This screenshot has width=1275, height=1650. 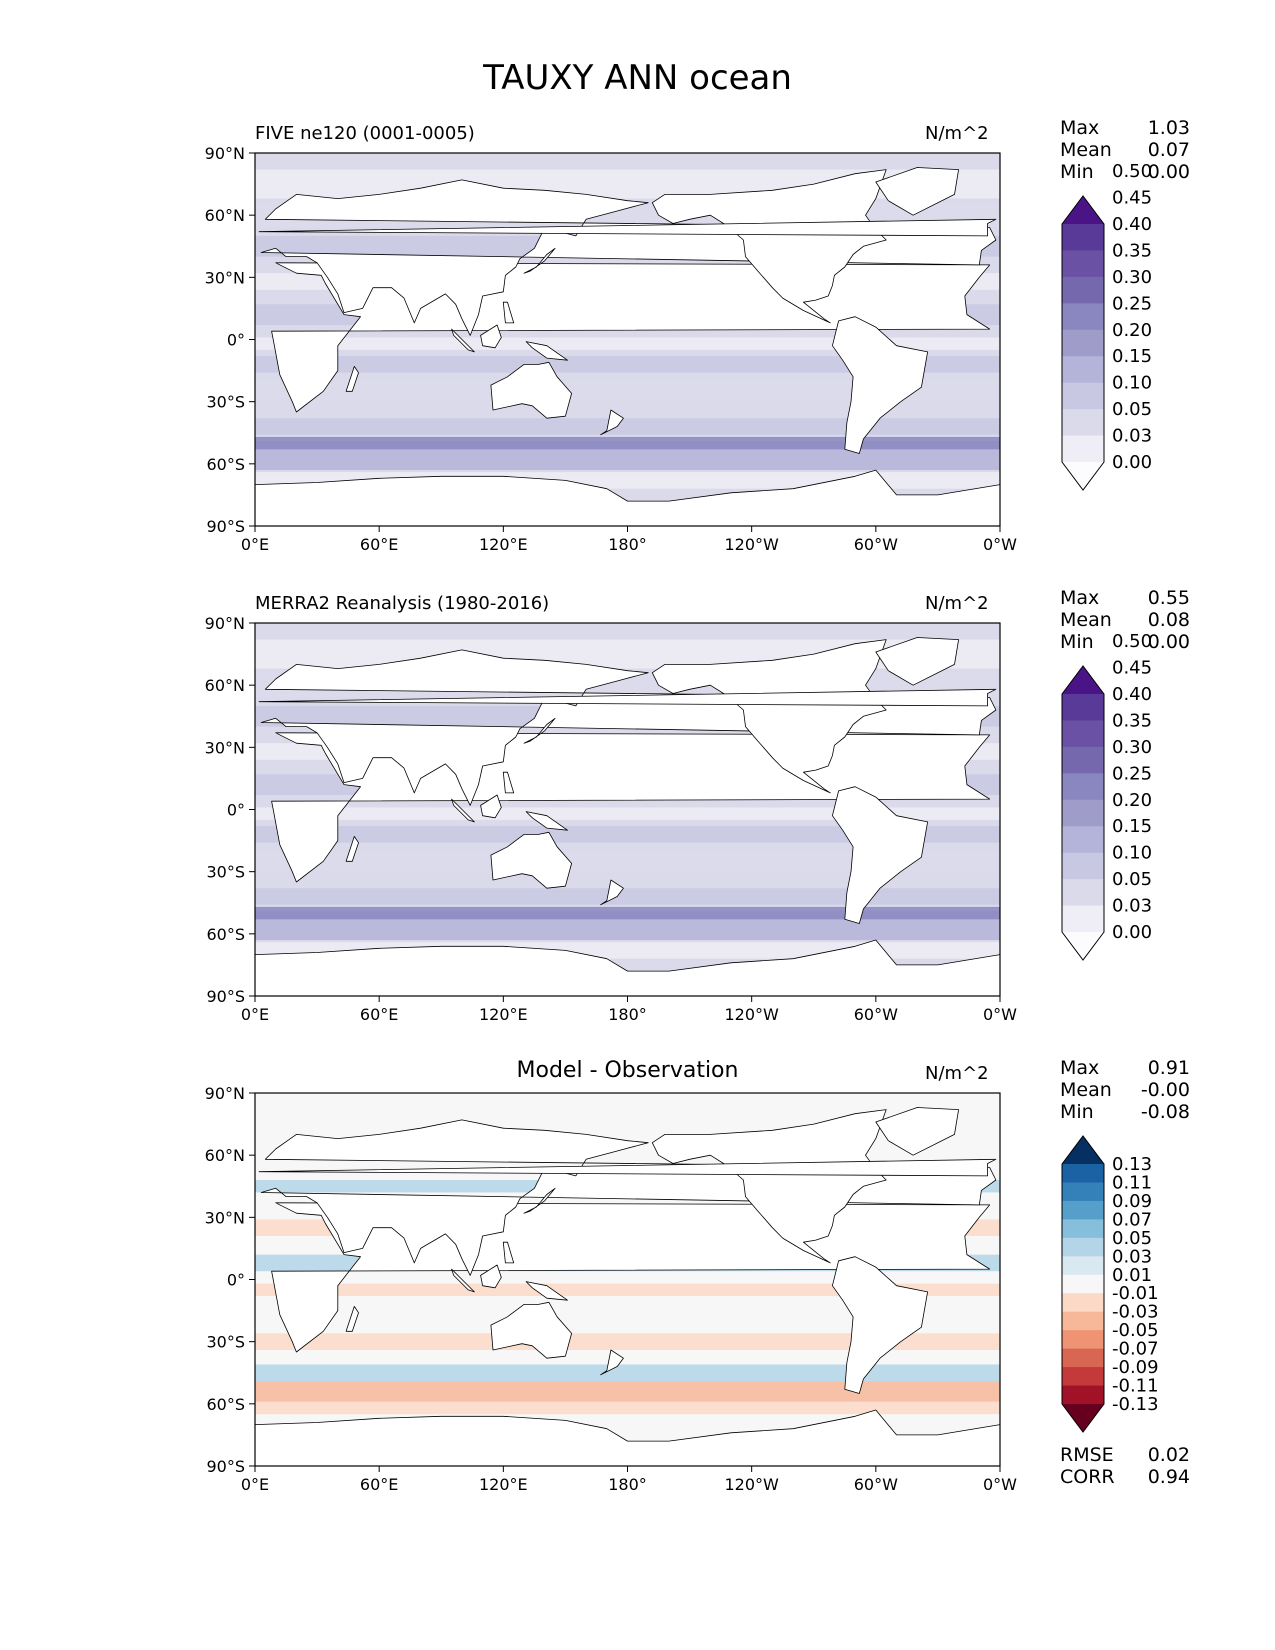 I want to click on colorbar-label: -0.07, so click(x=1135, y=1349).